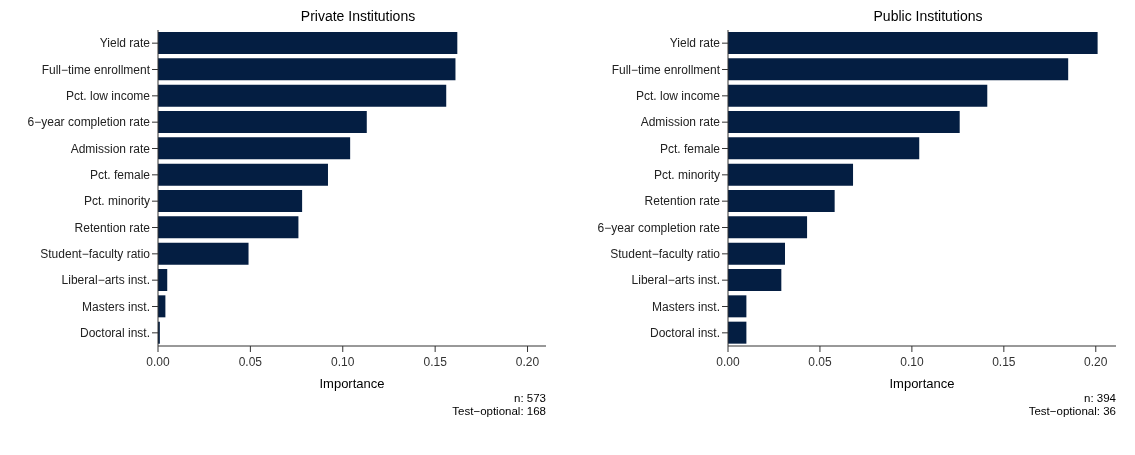  I want to click on chart-title: Private Institutions, so click(358, 17).